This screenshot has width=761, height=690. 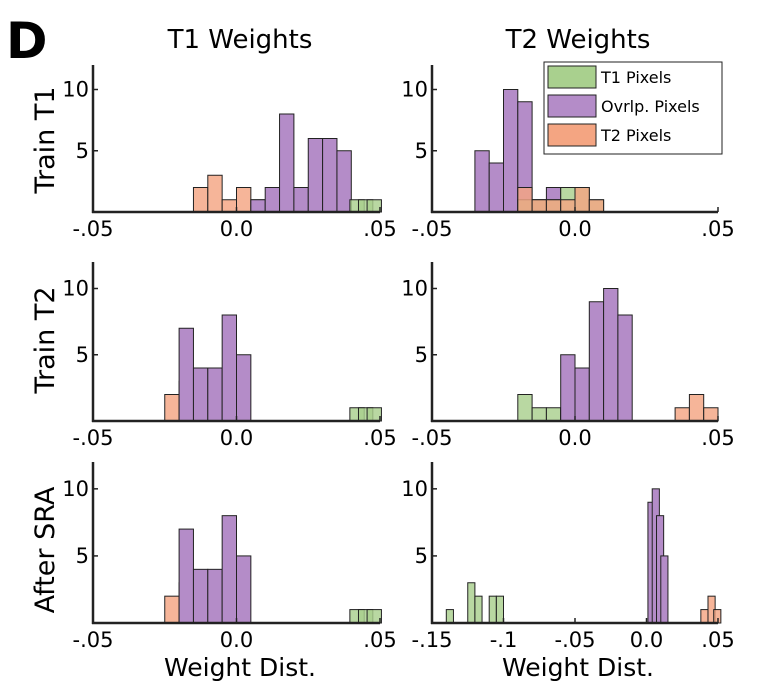 What do you see at coordinates (27, 41) in the screenshot?
I see `panel-letter: D` at bounding box center [27, 41].